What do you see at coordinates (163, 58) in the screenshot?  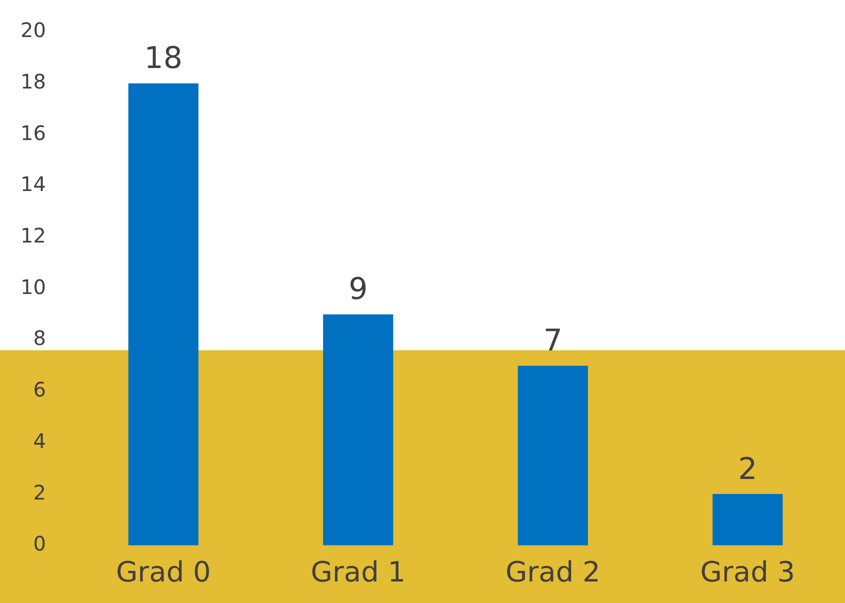 I see `data-label: 18` at bounding box center [163, 58].